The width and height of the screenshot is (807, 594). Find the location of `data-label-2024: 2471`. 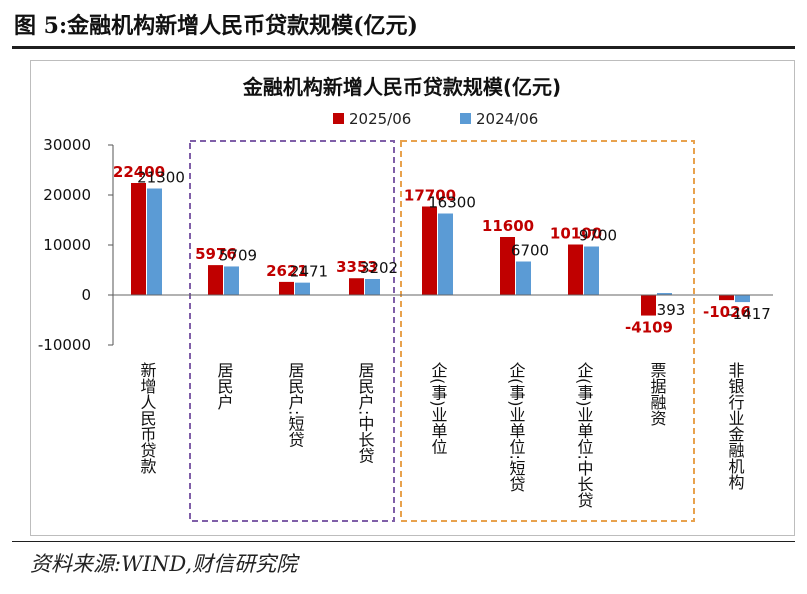

data-label-2024: 2471 is located at coordinates (309, 272).